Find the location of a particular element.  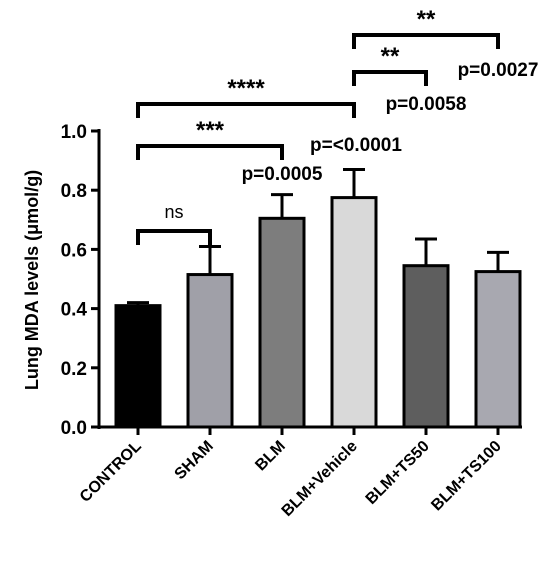

y-tick-label: 0.8 is located at coordinates (74, 191).